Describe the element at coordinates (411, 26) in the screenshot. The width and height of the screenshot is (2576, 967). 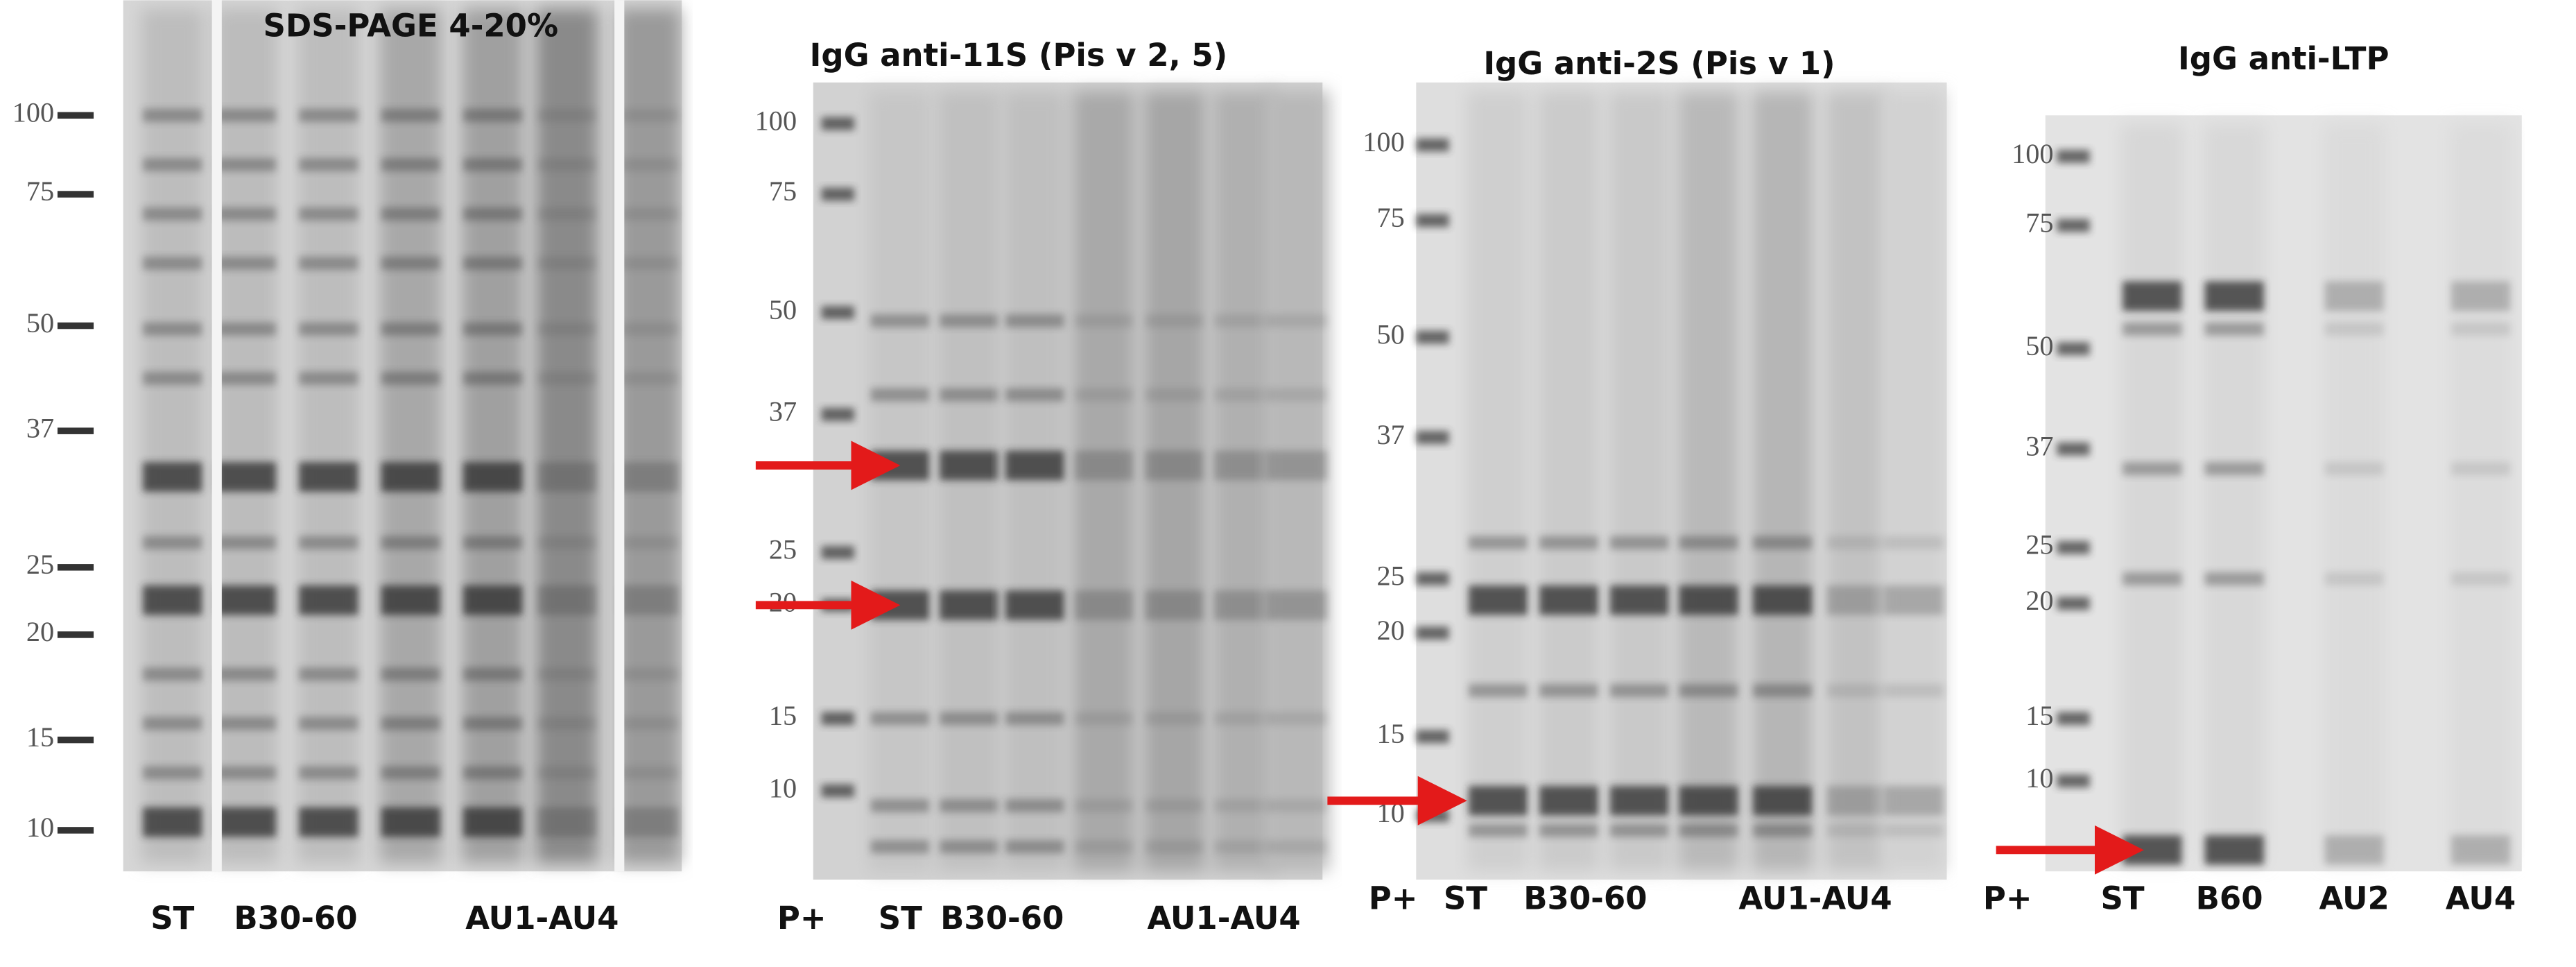
I see `panel-title: SDS-PAGE 4-20%` at that location.